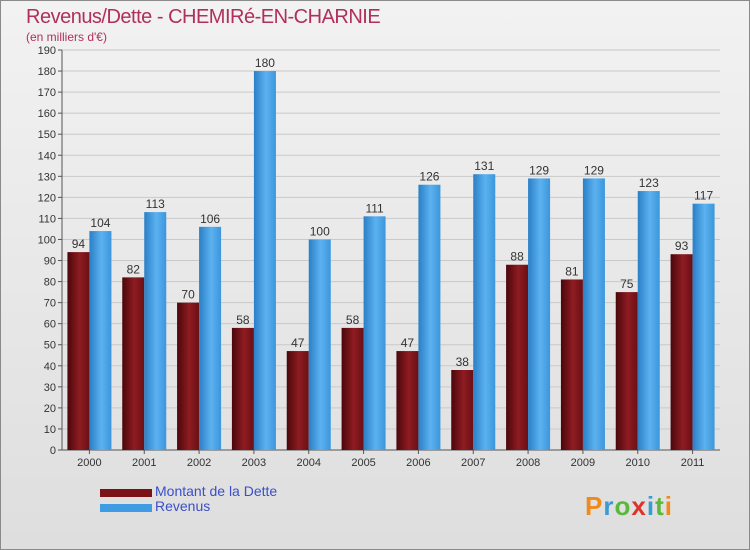 Image resolution: width=750 pixels, height=550 pixels. What do you see at coordinates (47, 156) in the screenshot?
I see `y-tick-label: 140` at bounding box center [47, 156].